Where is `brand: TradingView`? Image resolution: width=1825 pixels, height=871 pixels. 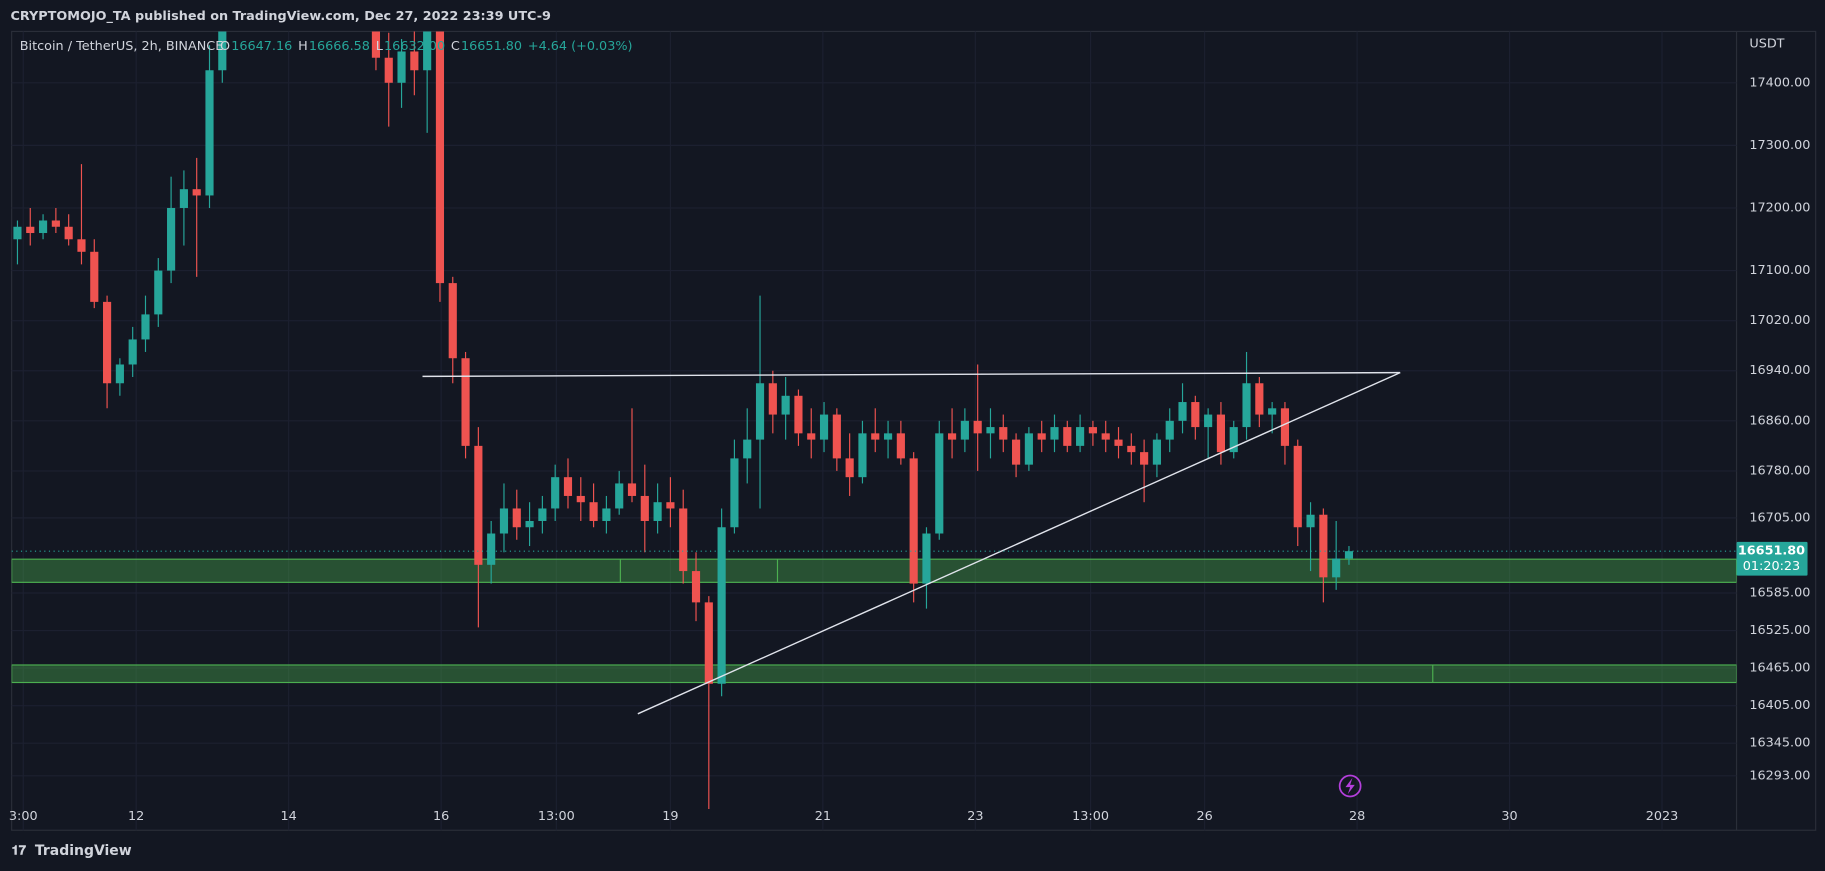
brand: TradingView is located at coordinates (83, 851).